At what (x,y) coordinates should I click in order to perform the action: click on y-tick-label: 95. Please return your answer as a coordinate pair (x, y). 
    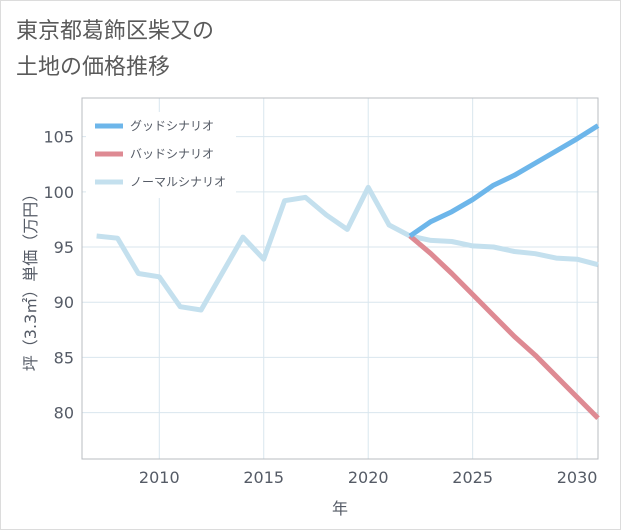
    Looking at the image, I should click on (64, 247).